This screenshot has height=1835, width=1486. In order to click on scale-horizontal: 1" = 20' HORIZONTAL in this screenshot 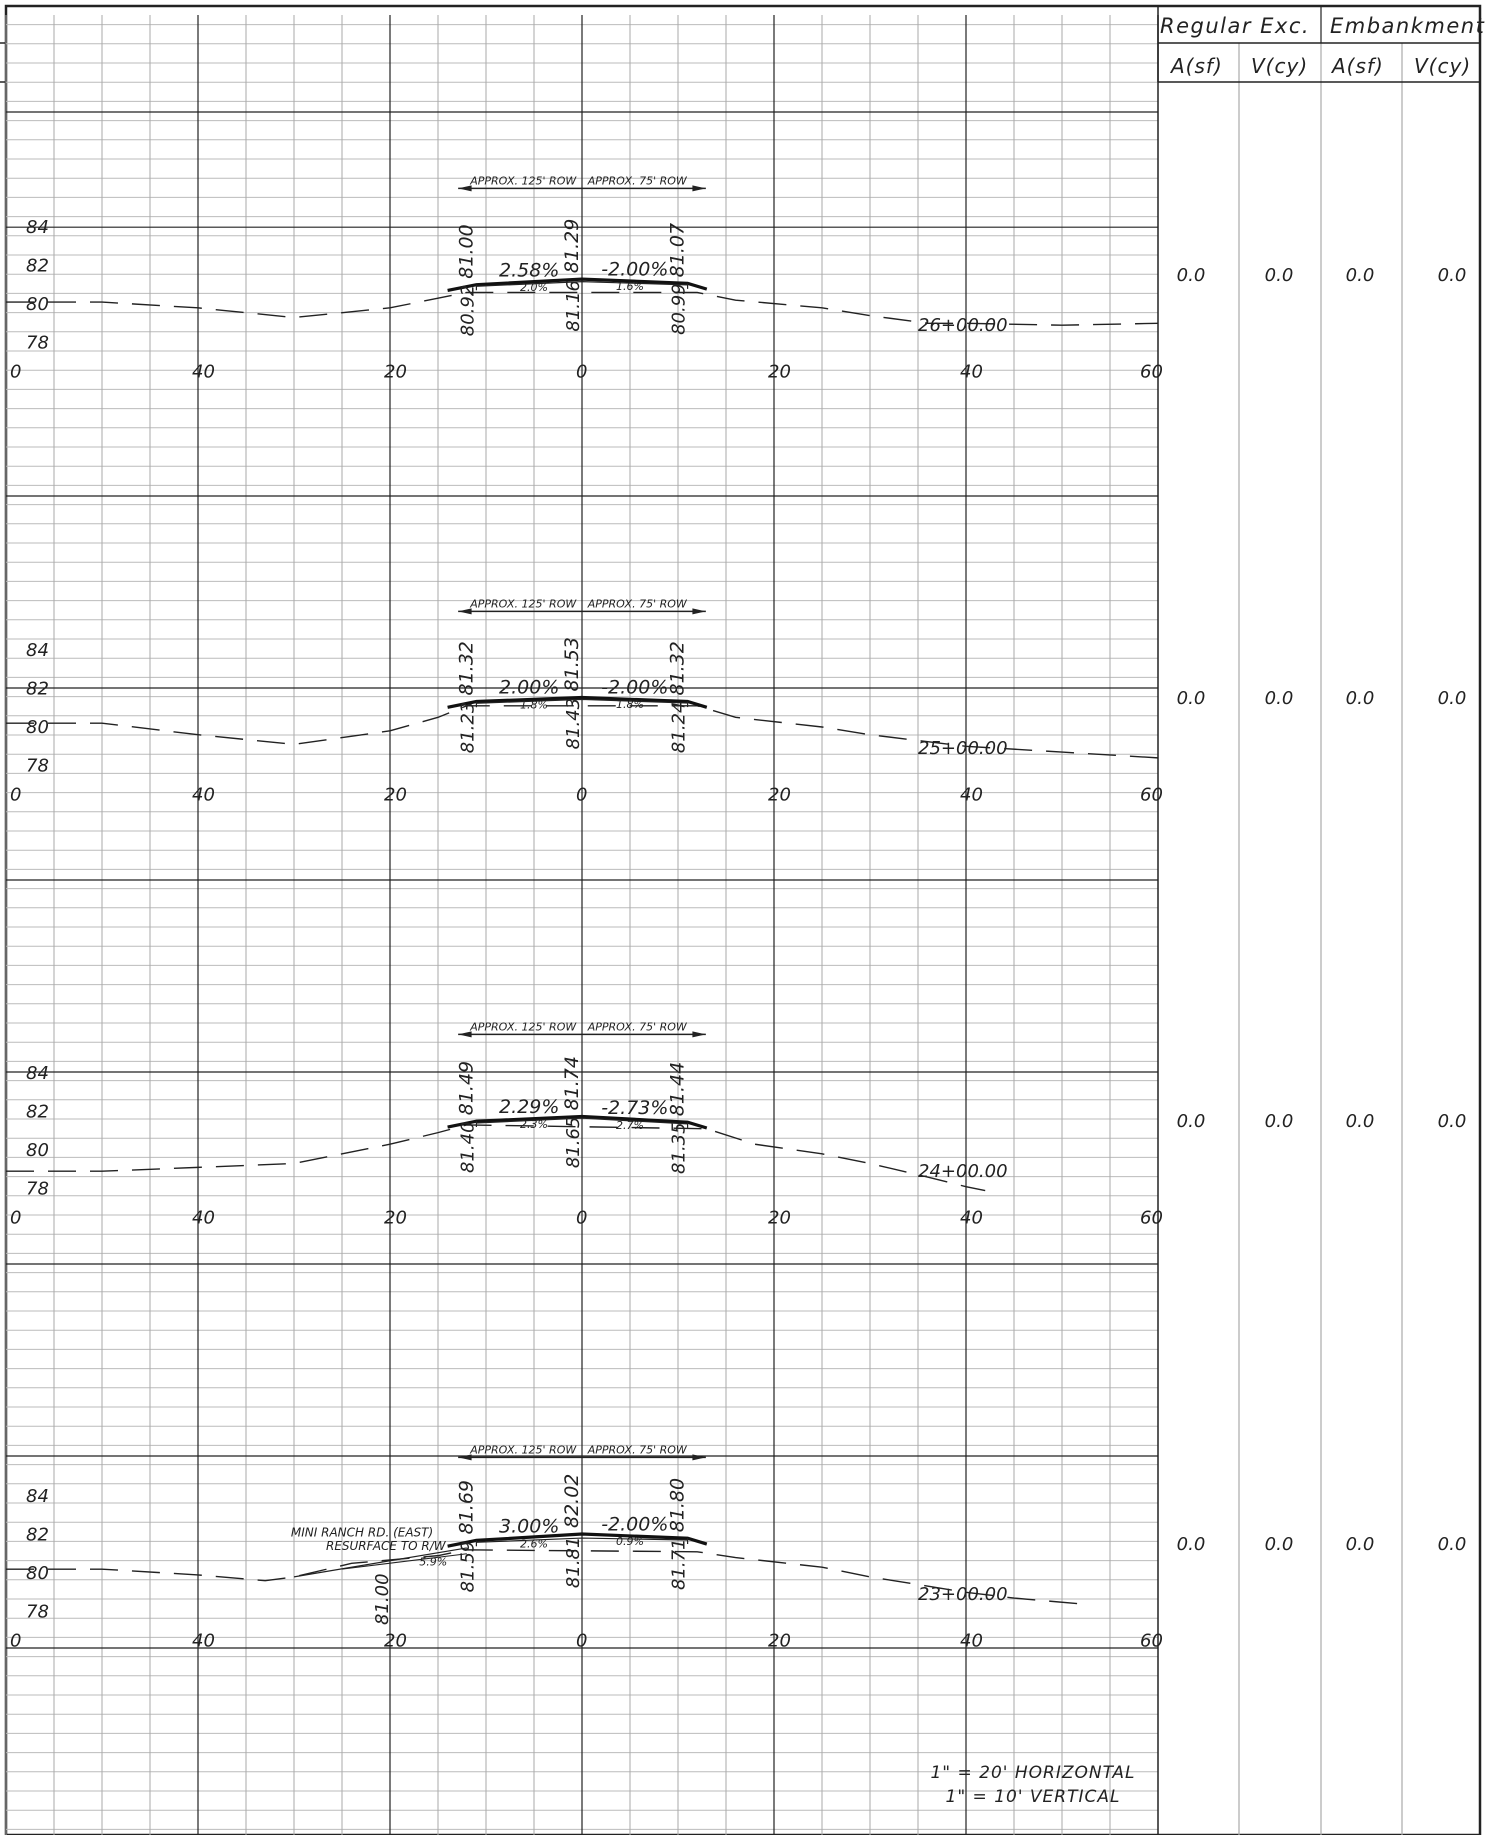, I will do `click(1032, 1773)`.